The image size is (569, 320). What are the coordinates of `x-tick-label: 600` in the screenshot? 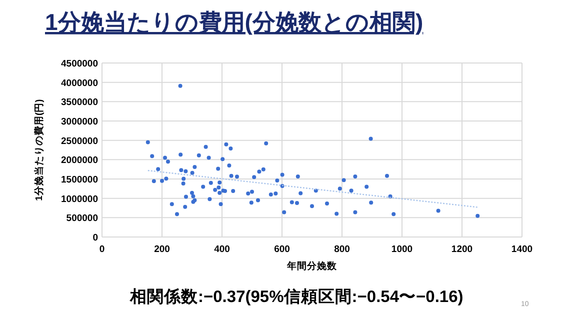 It's located at (282, 249).